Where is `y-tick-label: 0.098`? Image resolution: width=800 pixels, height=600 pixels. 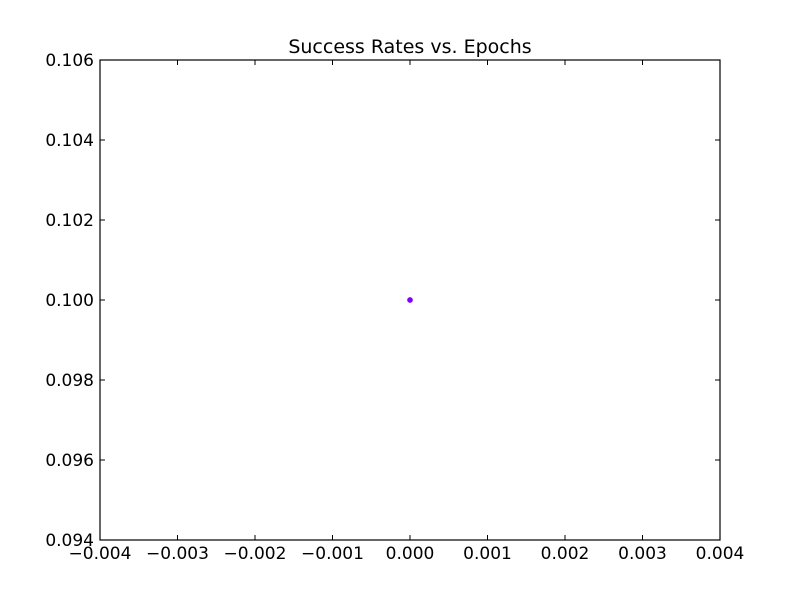
y-tick-label: 0.098 is located at coordinates (69, 381).